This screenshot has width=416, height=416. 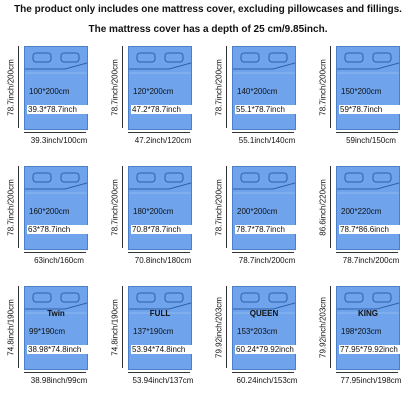 What do you see at coordinates (163, 260) in the screenshot?
I see `width-label: 70.8inch/180cm` at bounding box center [163, 260].